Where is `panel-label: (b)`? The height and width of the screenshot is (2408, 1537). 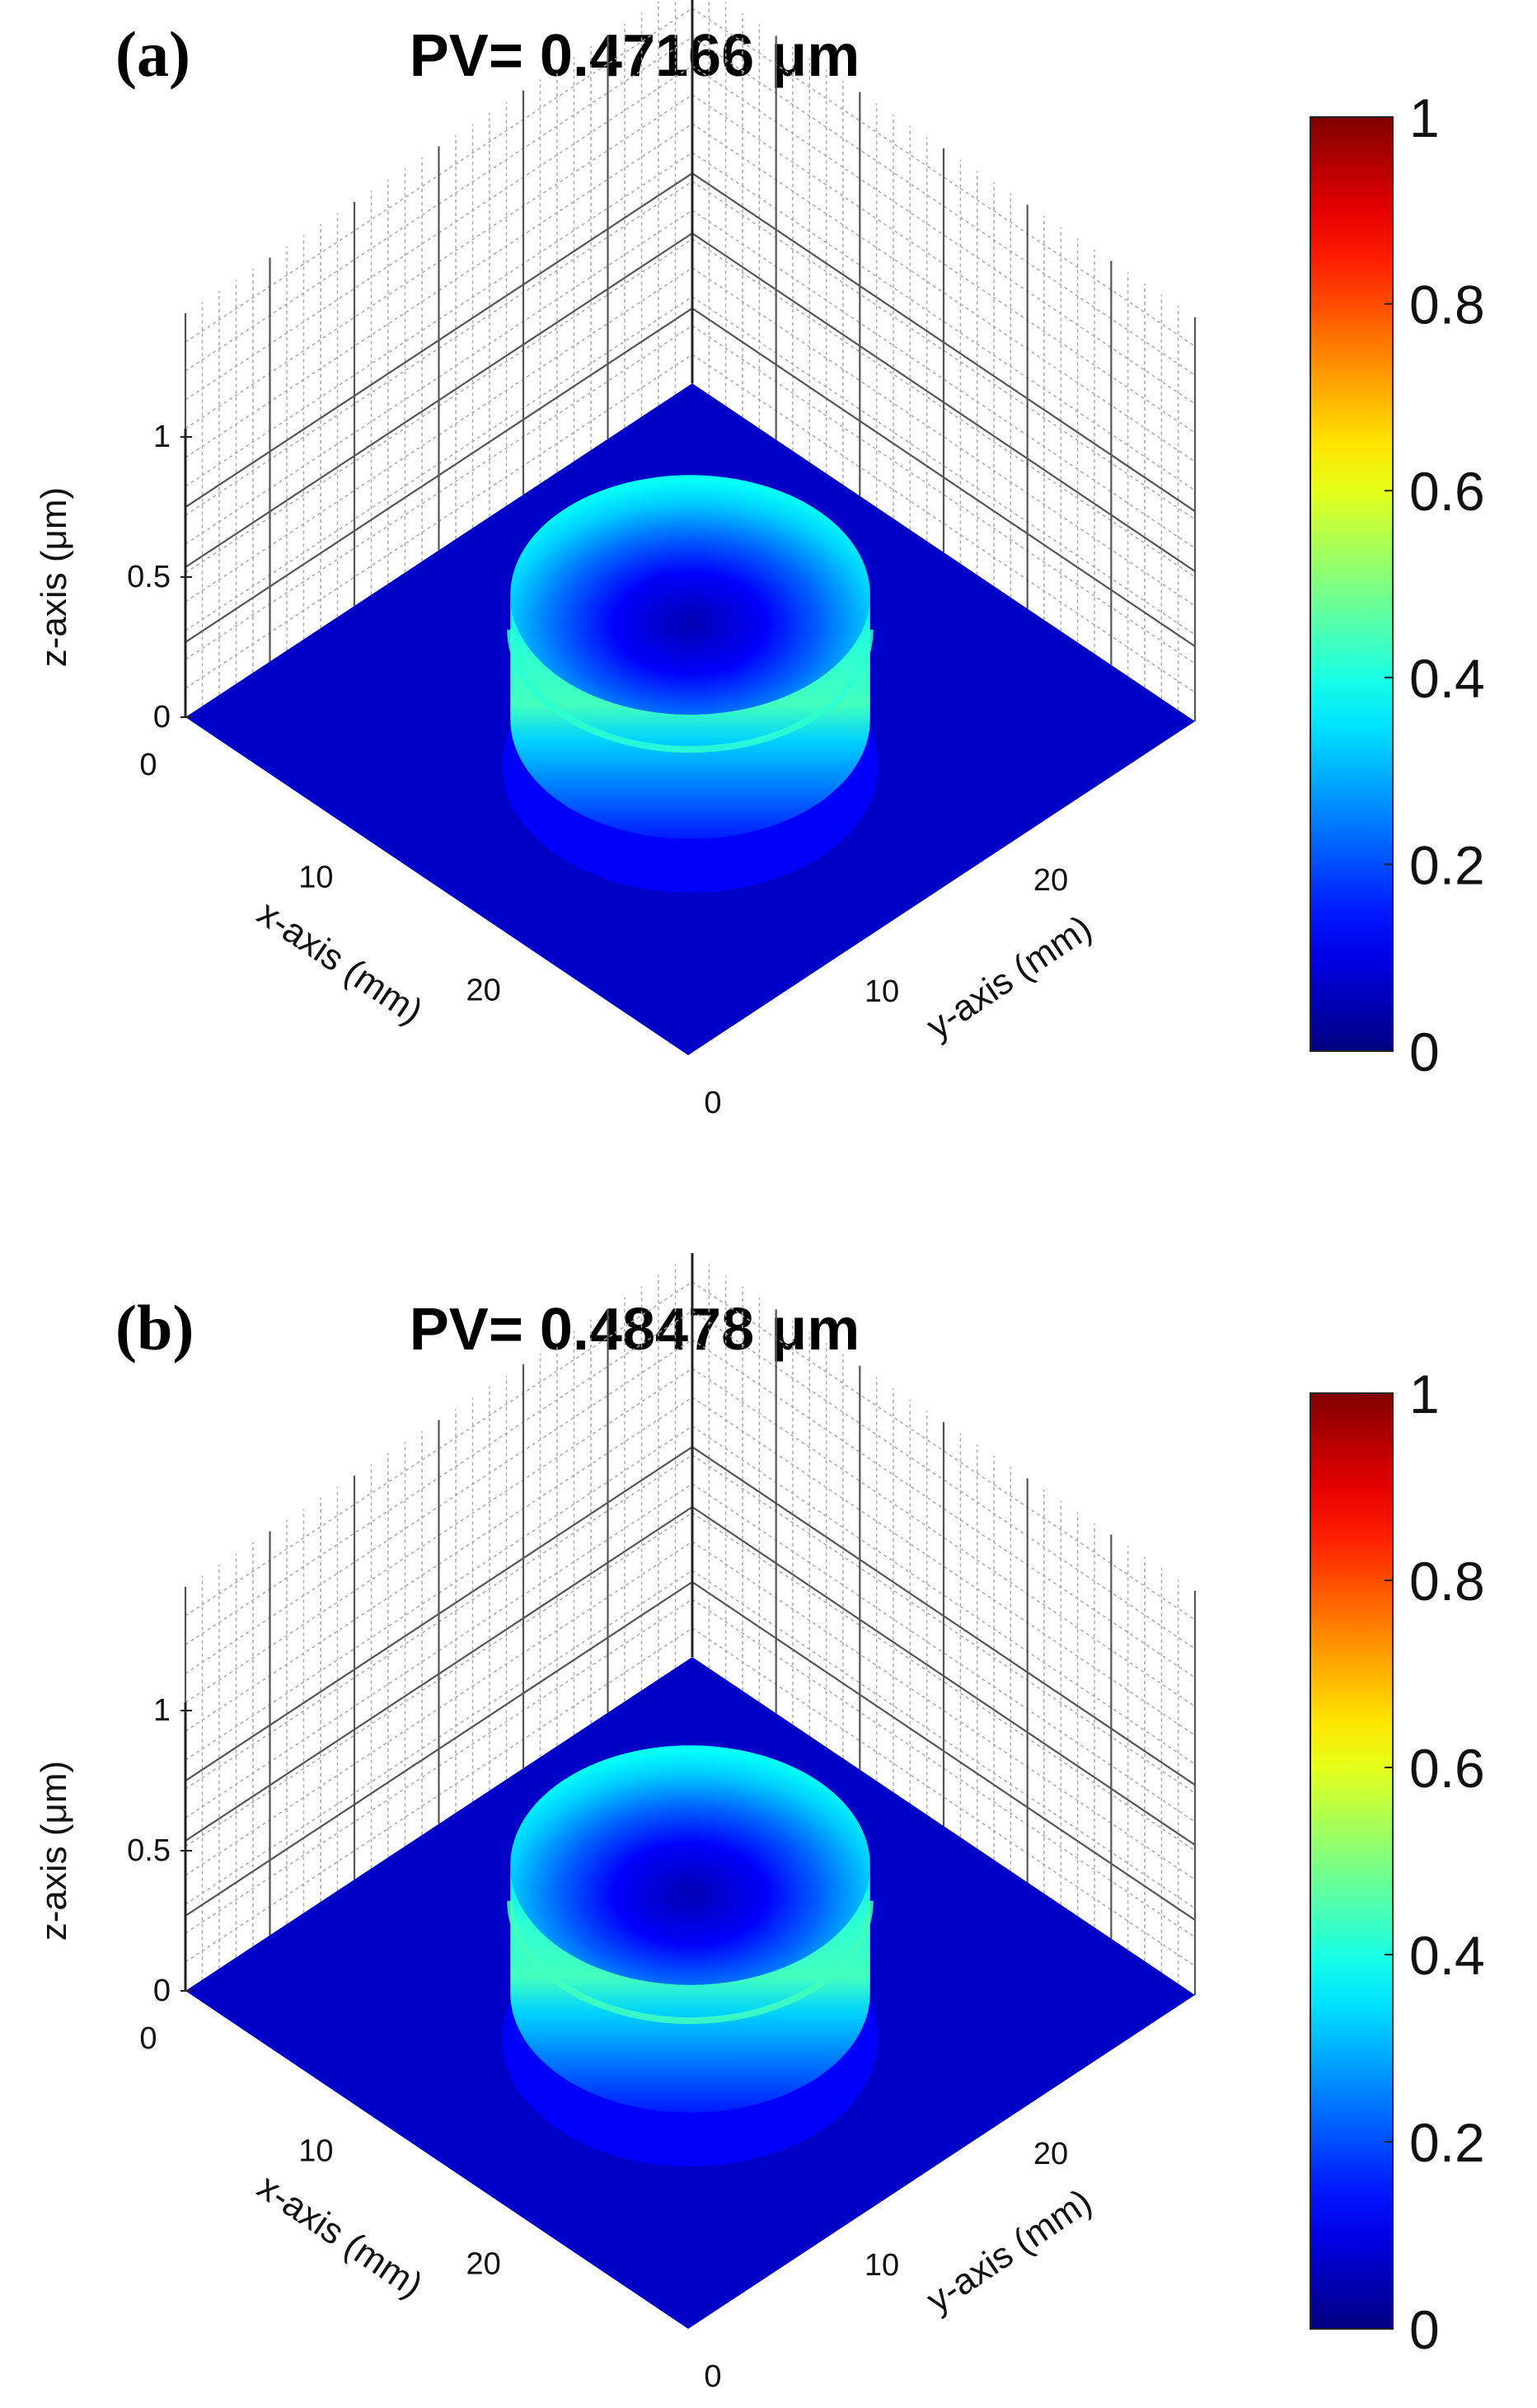 panel-label: (b) is located at coordinates (154, 1328).